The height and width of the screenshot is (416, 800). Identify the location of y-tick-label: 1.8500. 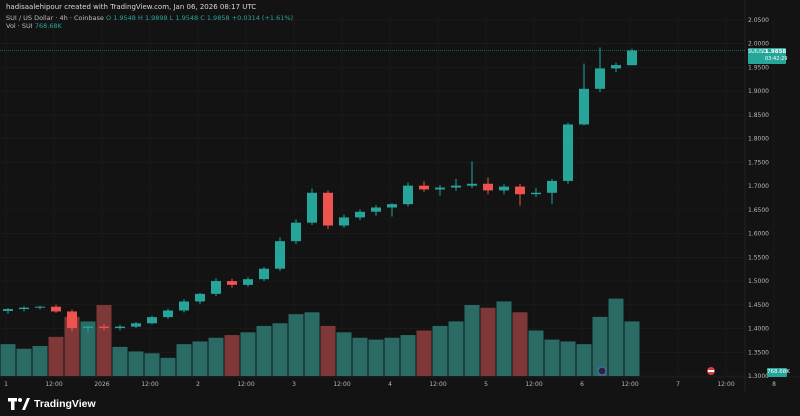
(758, 115).